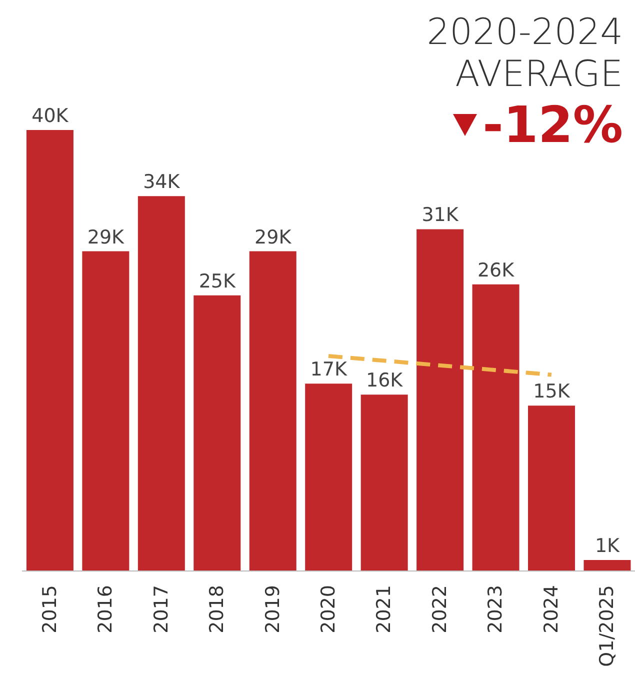 Image resolution: width=635 pixels, height=681 pixels. Describe the element at coordinates (496, 270) in the screenshot. I see `data-label: 26K` at that location.